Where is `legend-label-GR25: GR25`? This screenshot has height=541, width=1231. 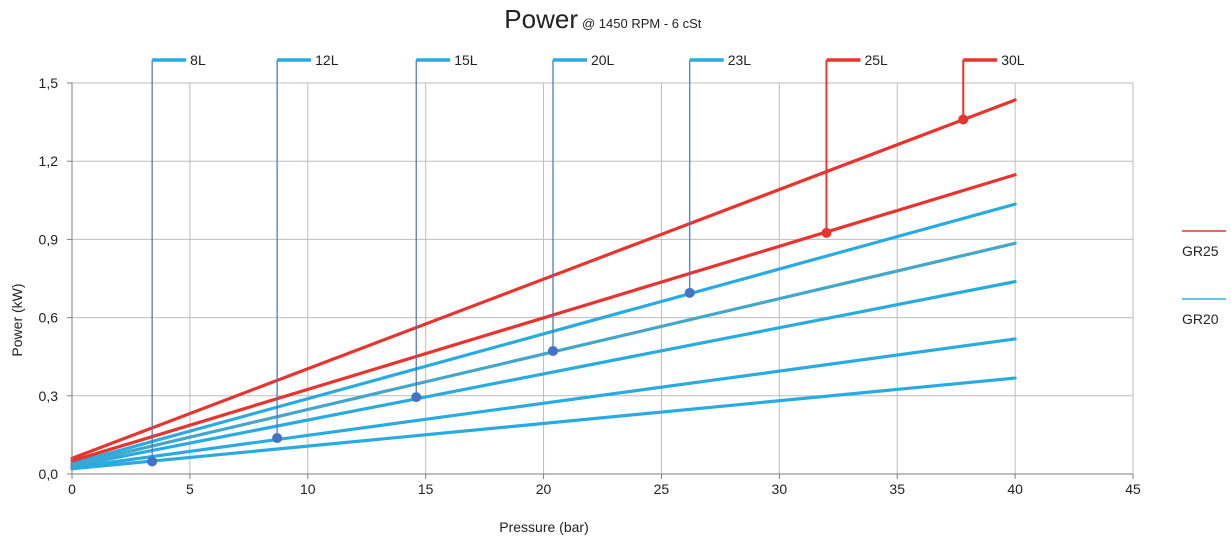
legend-label-GR25: GR25 is located at coordinates (1200, 251).